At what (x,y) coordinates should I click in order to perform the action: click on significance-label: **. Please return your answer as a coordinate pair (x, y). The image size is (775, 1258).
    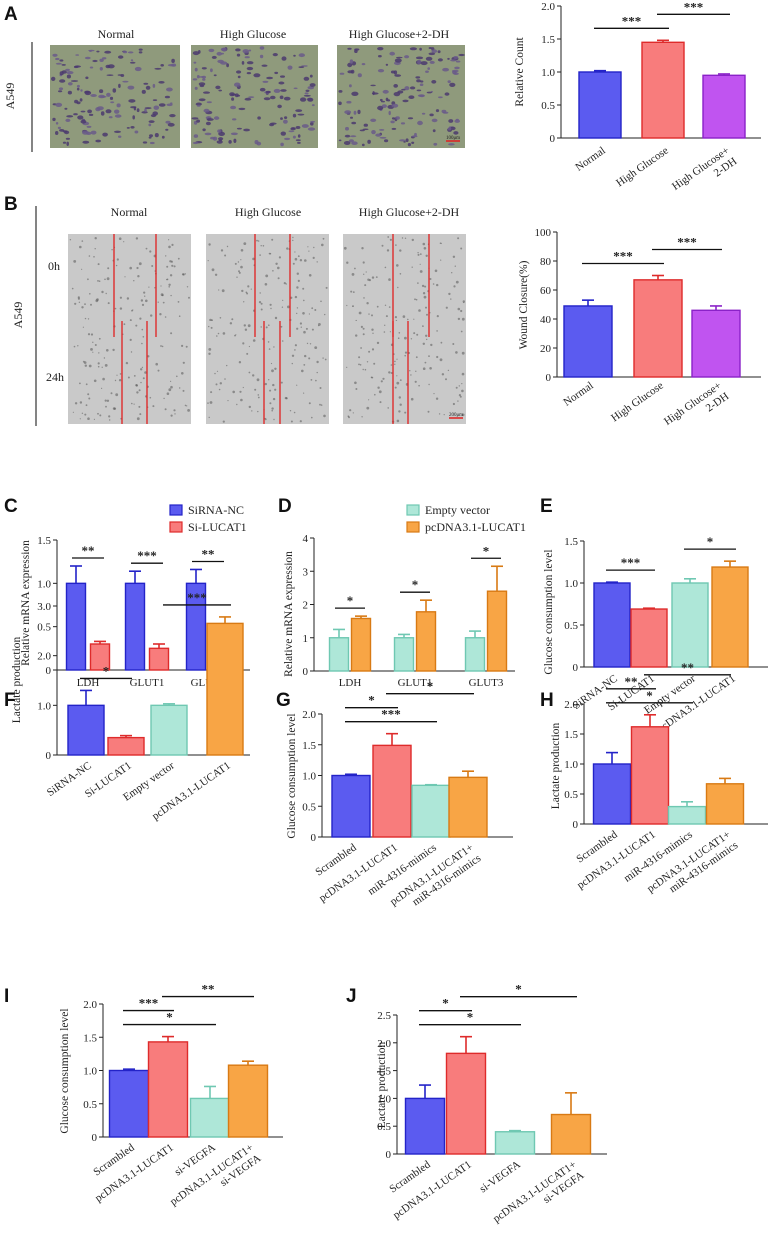
    Looking at the image, I should click on (88, 550).